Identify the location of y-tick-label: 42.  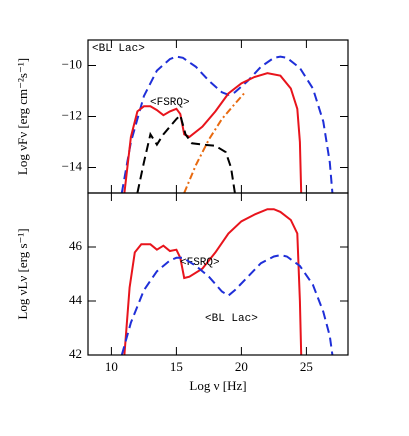
(75, 353).